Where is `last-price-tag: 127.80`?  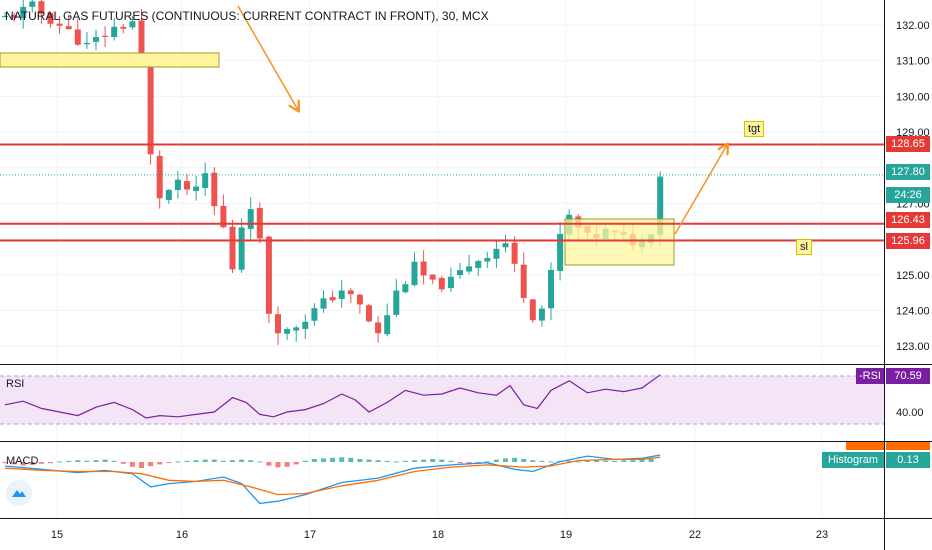
last-price-tag: 127.80 is located at coordinates (908, 172).